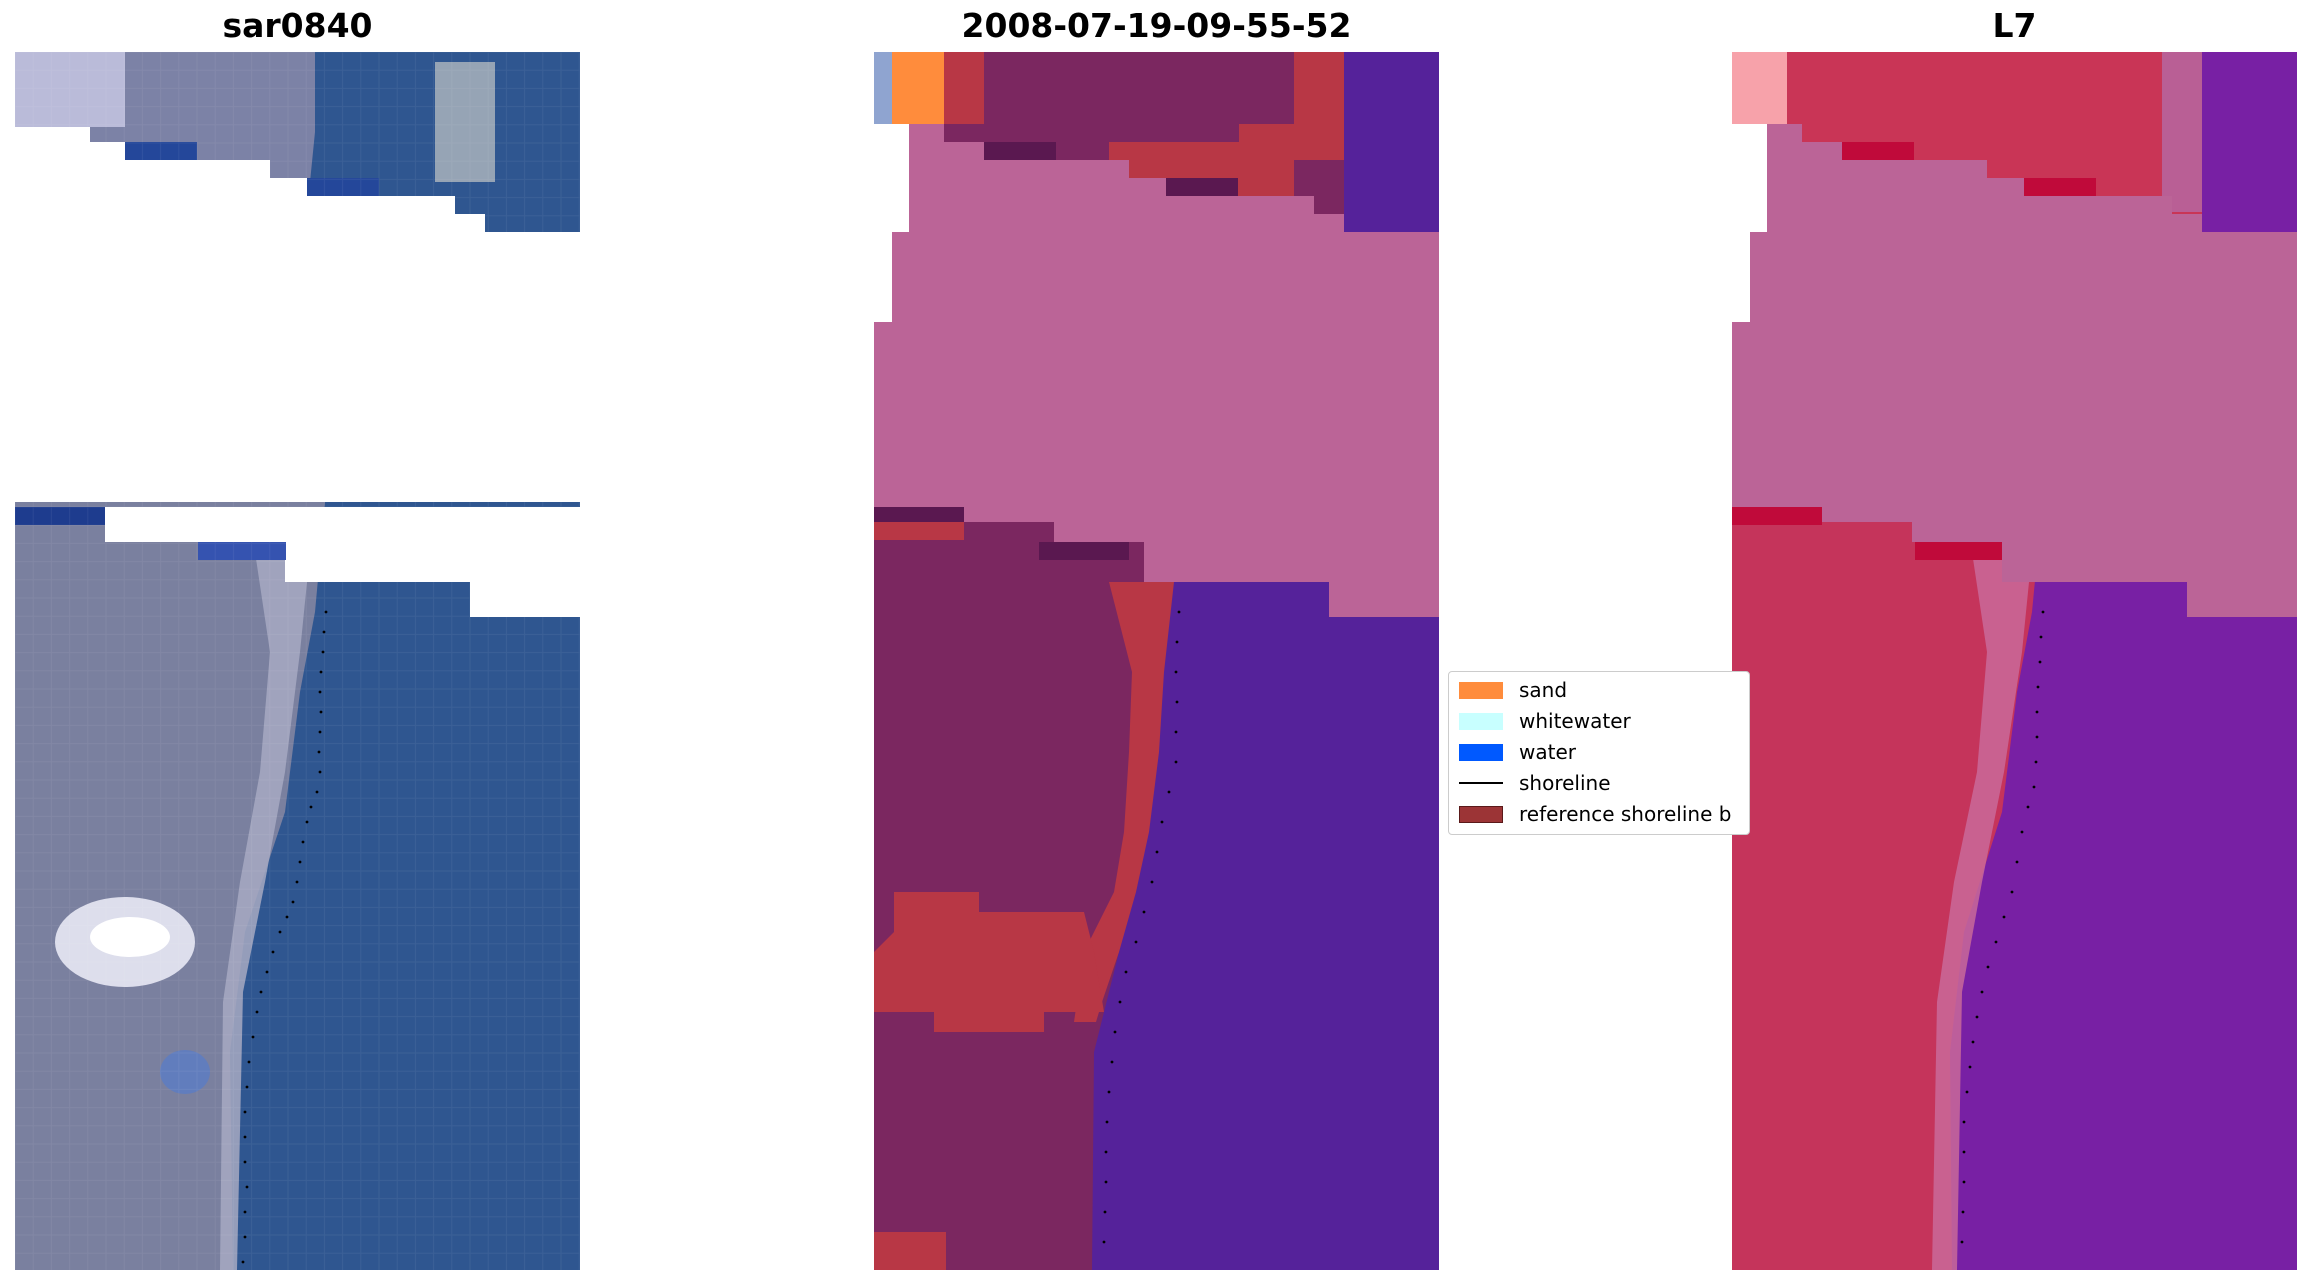 Image resolution: width=2307 pixels, height=1283 pixels. What do you see at coordinates (284, 937) in the screenshot?
I see `shoreline-dots` at bounding box center [284, 937].